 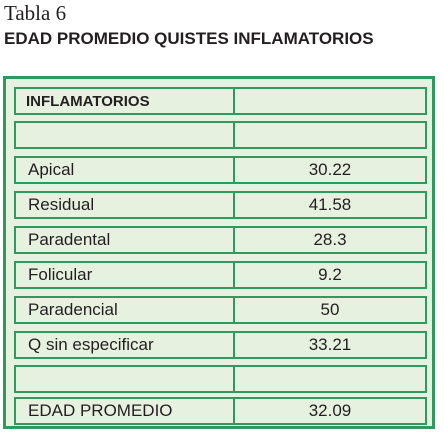 I want to click on table-header-row: INFLAMATORIOS, so click(x=220, y=101).